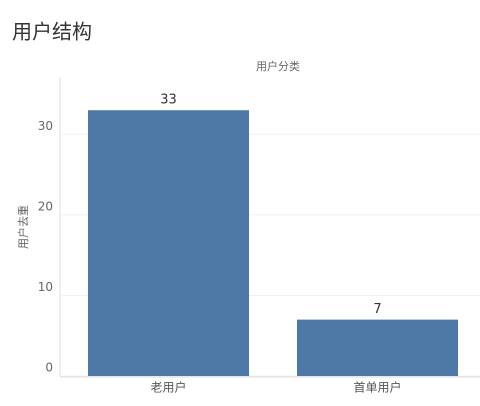 The image size is (480, 406). What do you see at coordinates (23, 227) in the screenshot?
I see `y-axis-label: 用户去重` at bounding box center [23, 227].